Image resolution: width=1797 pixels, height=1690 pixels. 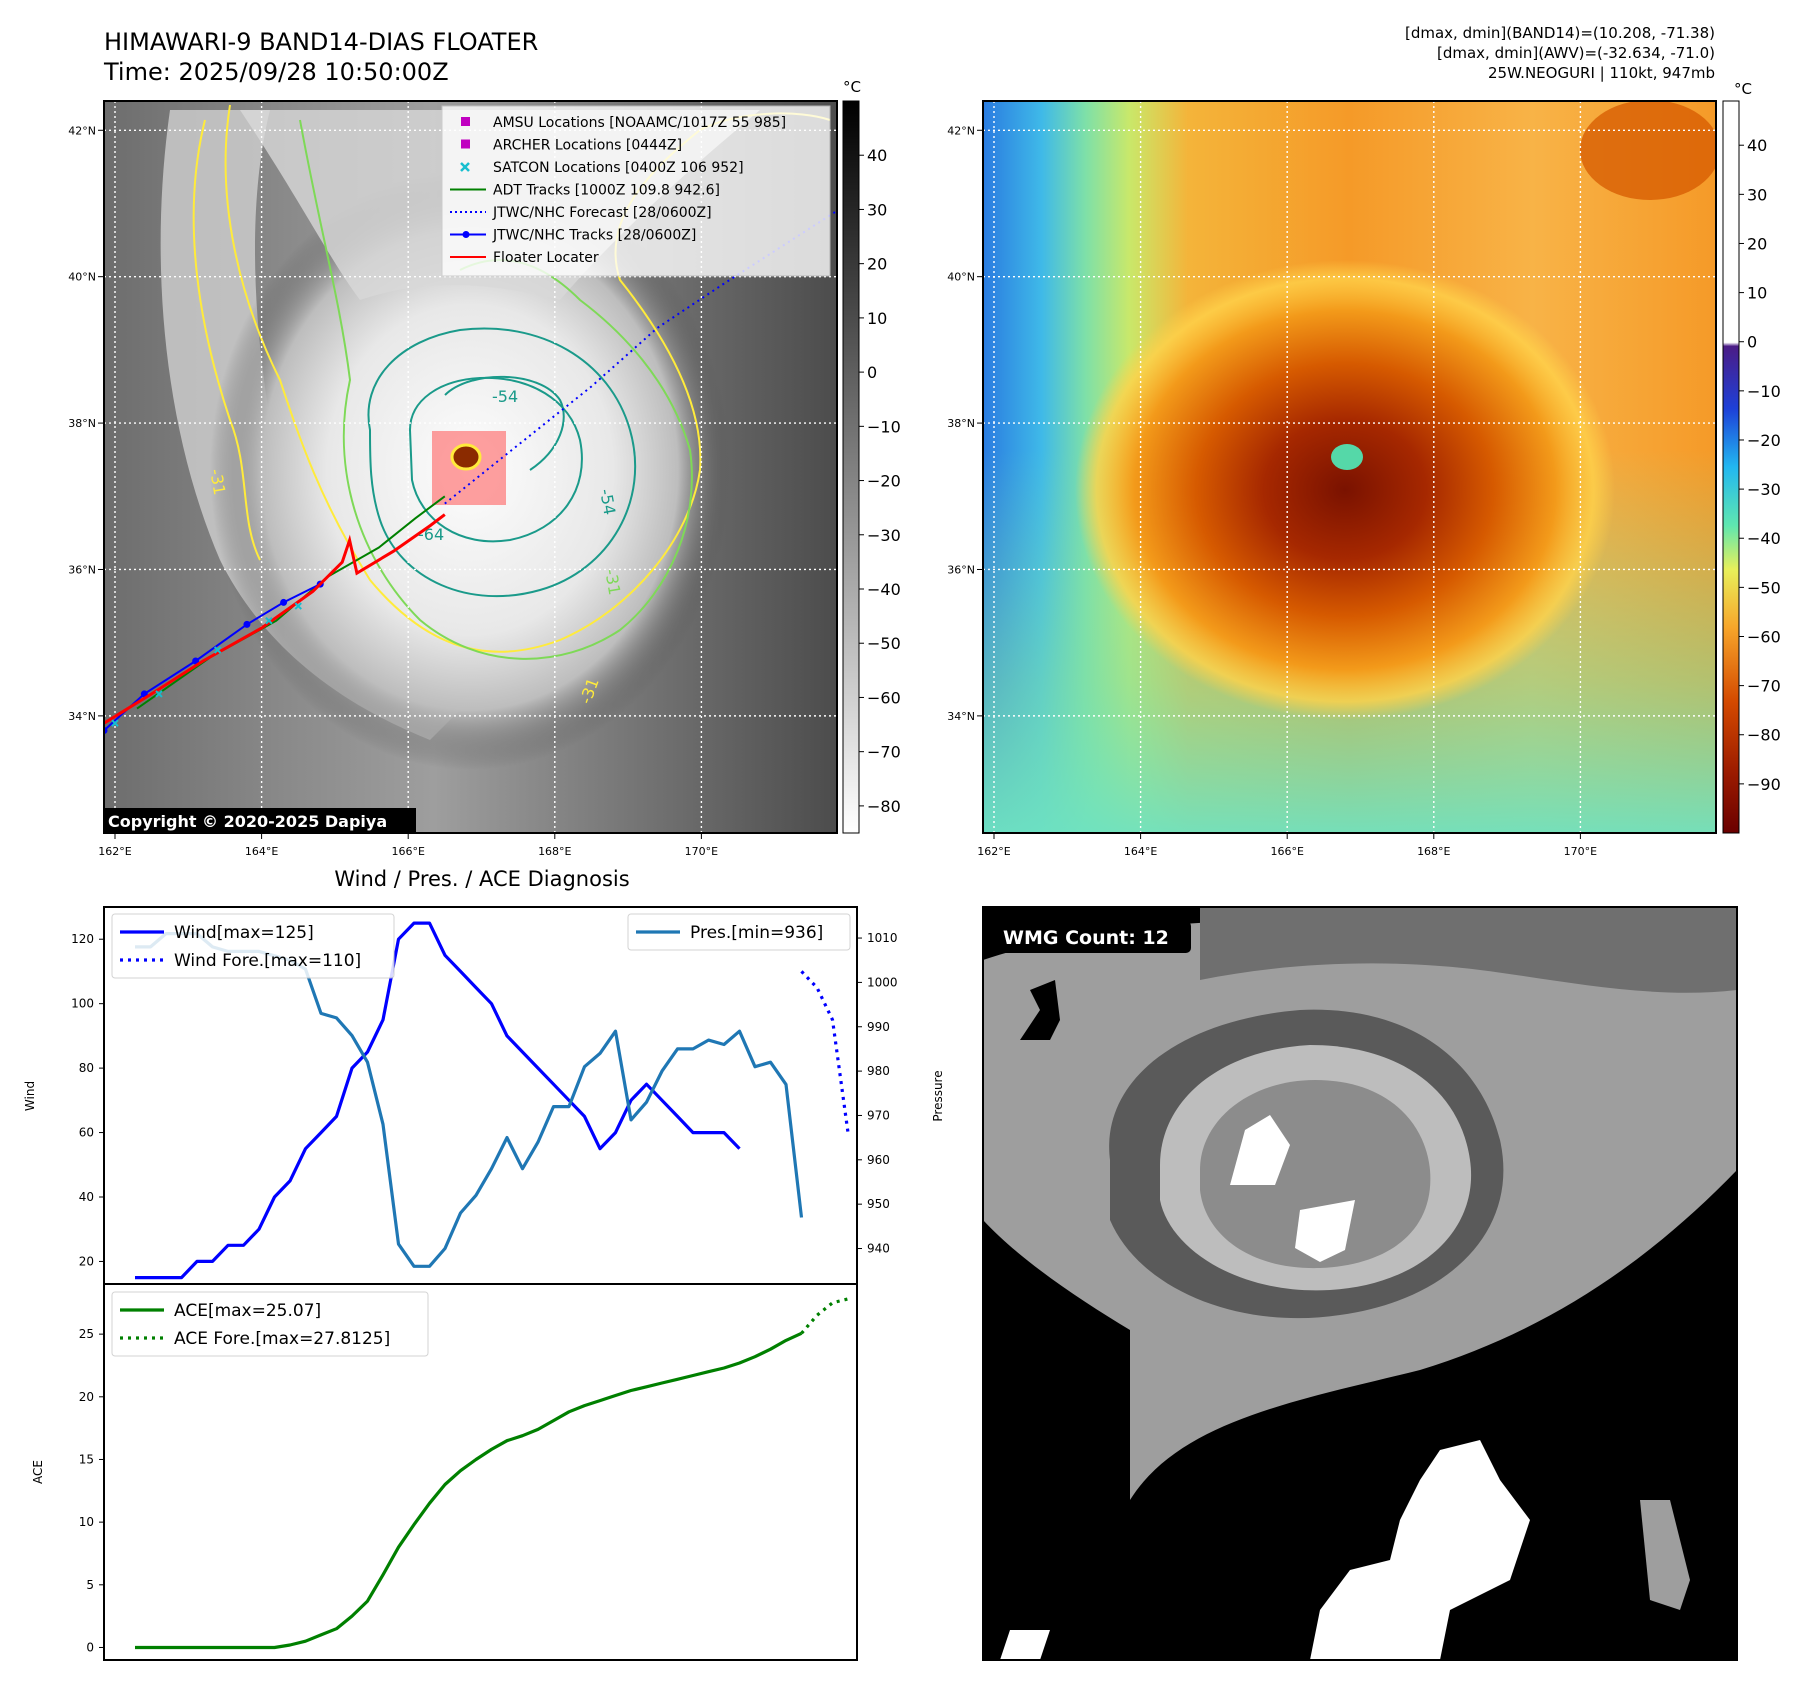 I want to click on y2-tick-label: 1010, so click(x=882, y=938).